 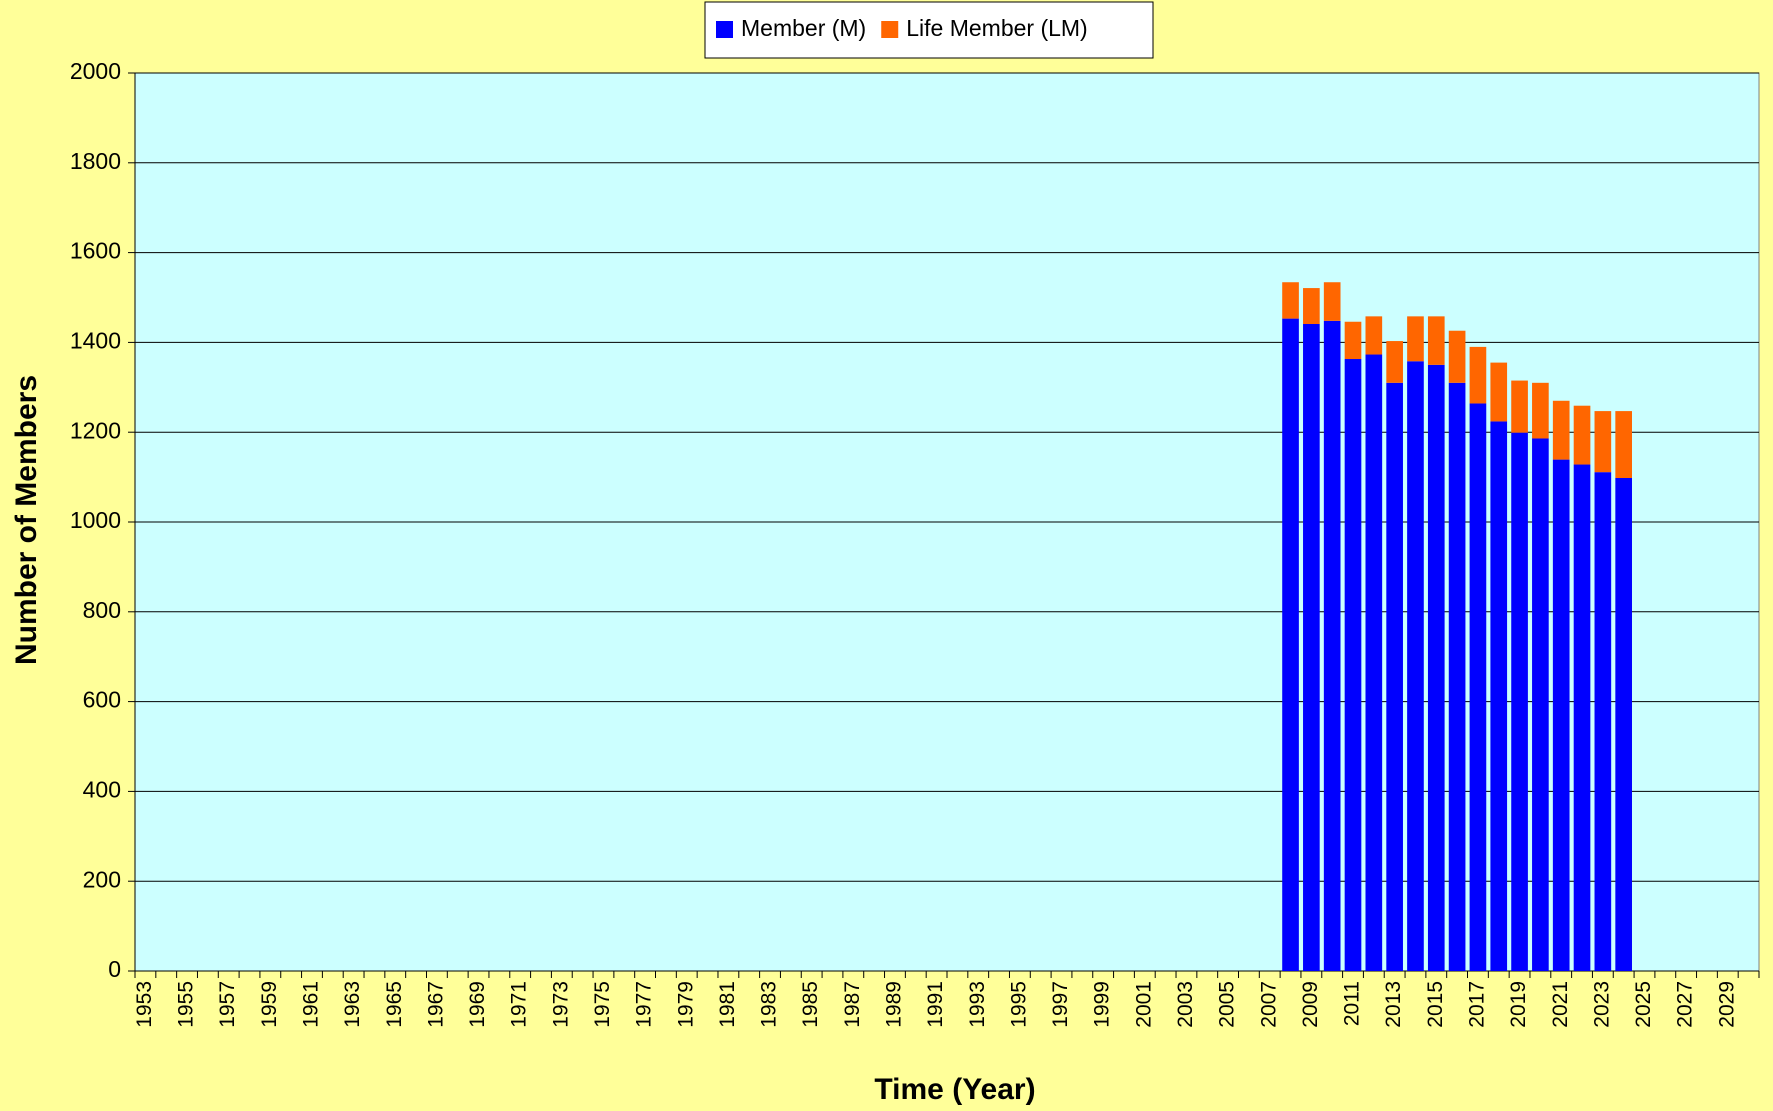 What do you see at coordinates (95, 161) in the screenshot?
I see `y-tick-label: 1800` at bounding box center [95, 161].